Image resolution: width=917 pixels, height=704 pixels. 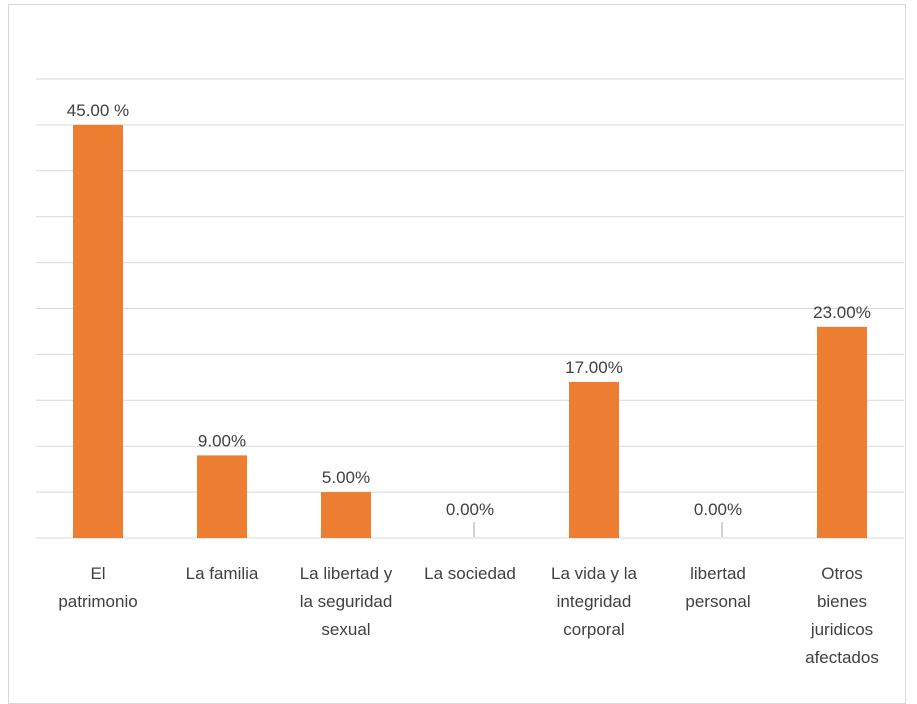 I want to click on data-label: 23.00%, so click(x=842, y=312).